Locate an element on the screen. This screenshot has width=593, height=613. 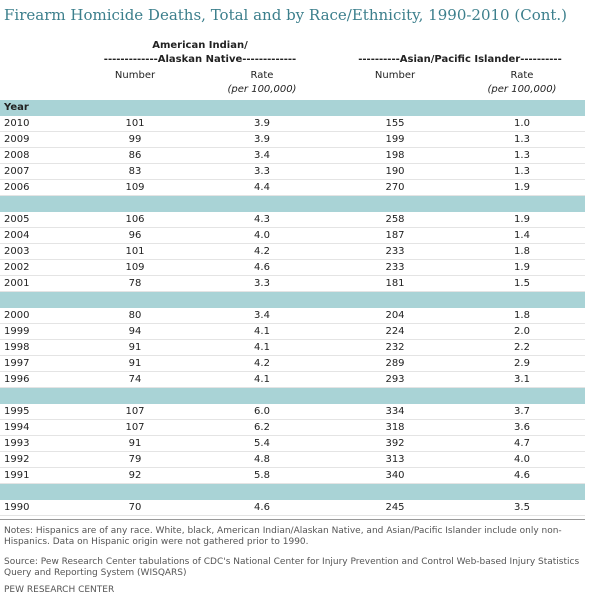
value-cell: 4.3 is located at coordinates (262, 219).